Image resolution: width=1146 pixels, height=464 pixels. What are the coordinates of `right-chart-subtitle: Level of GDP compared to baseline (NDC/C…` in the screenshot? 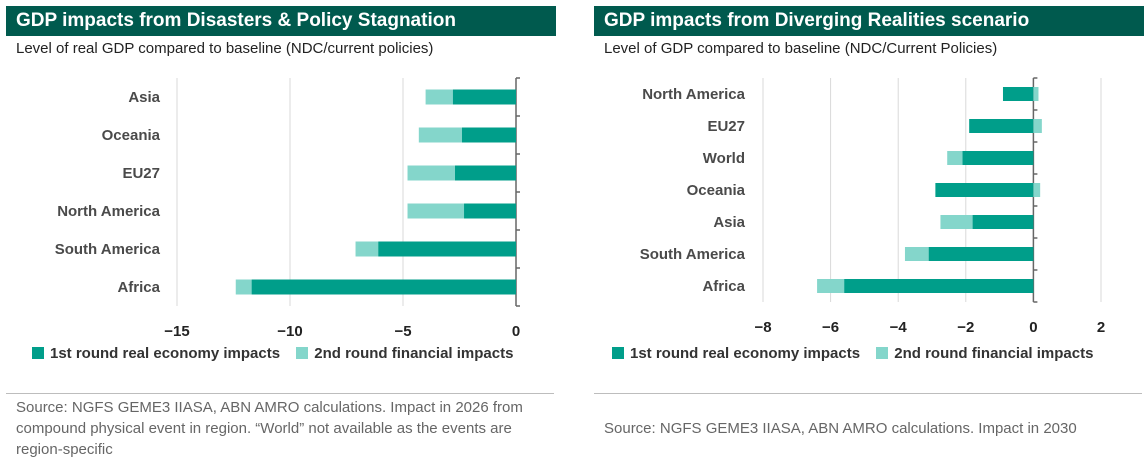 It's located at (801, 48).